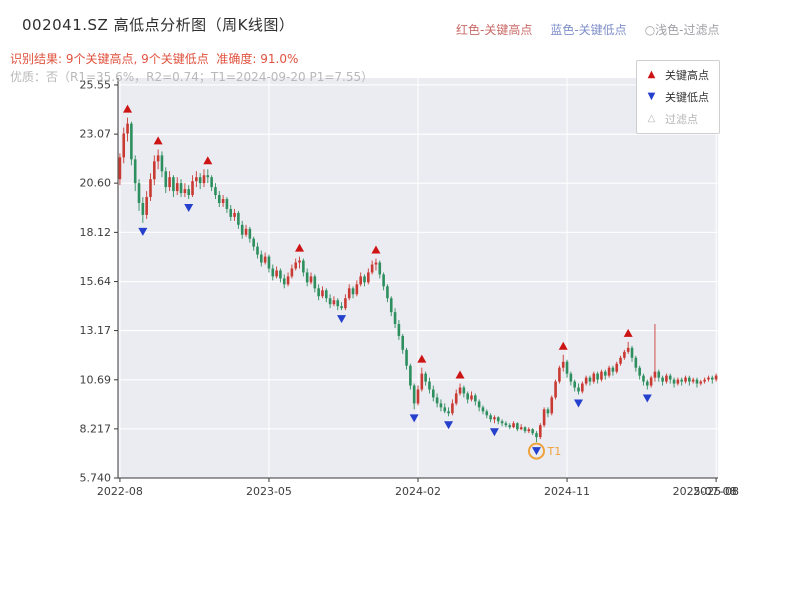 The height and width of the screenshot is (600, 800). I want to click on page-title: 002041.SZ 高低点分析图（周K线图）, so click(158, 25).